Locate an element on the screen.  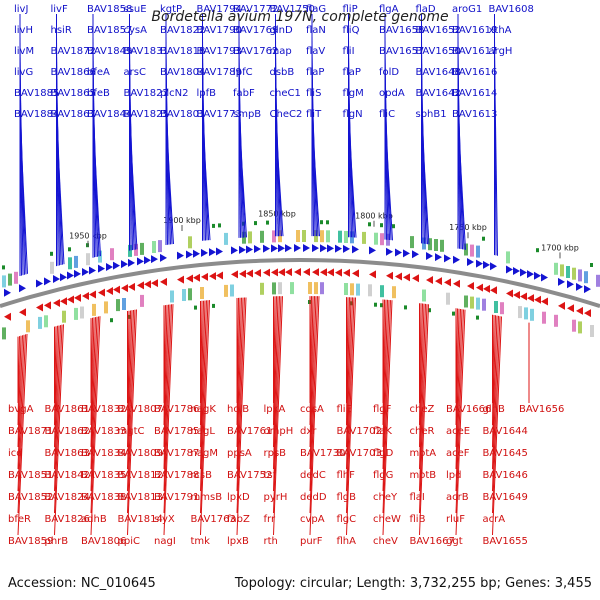
reverse-gene-label: cheV is located at coordinates (385, 541).